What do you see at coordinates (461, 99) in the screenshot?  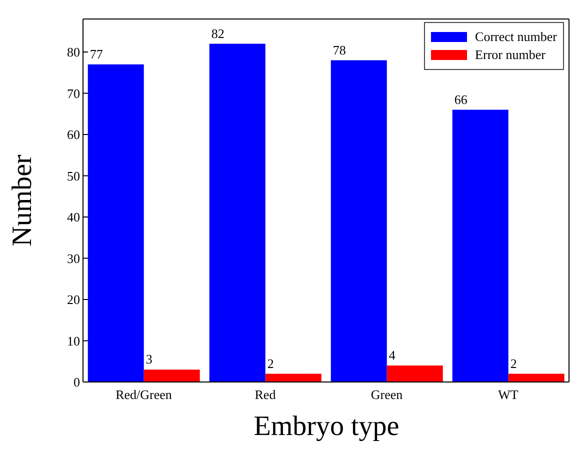 I see `data-label: 66` at bounding box center [461, 99].